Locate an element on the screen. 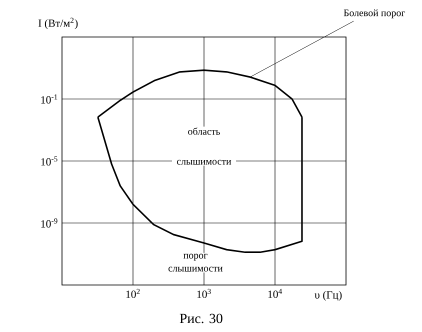 This screenshot has width=422, height=332. text: Рис. 30 is located at coordinates (201, 319).